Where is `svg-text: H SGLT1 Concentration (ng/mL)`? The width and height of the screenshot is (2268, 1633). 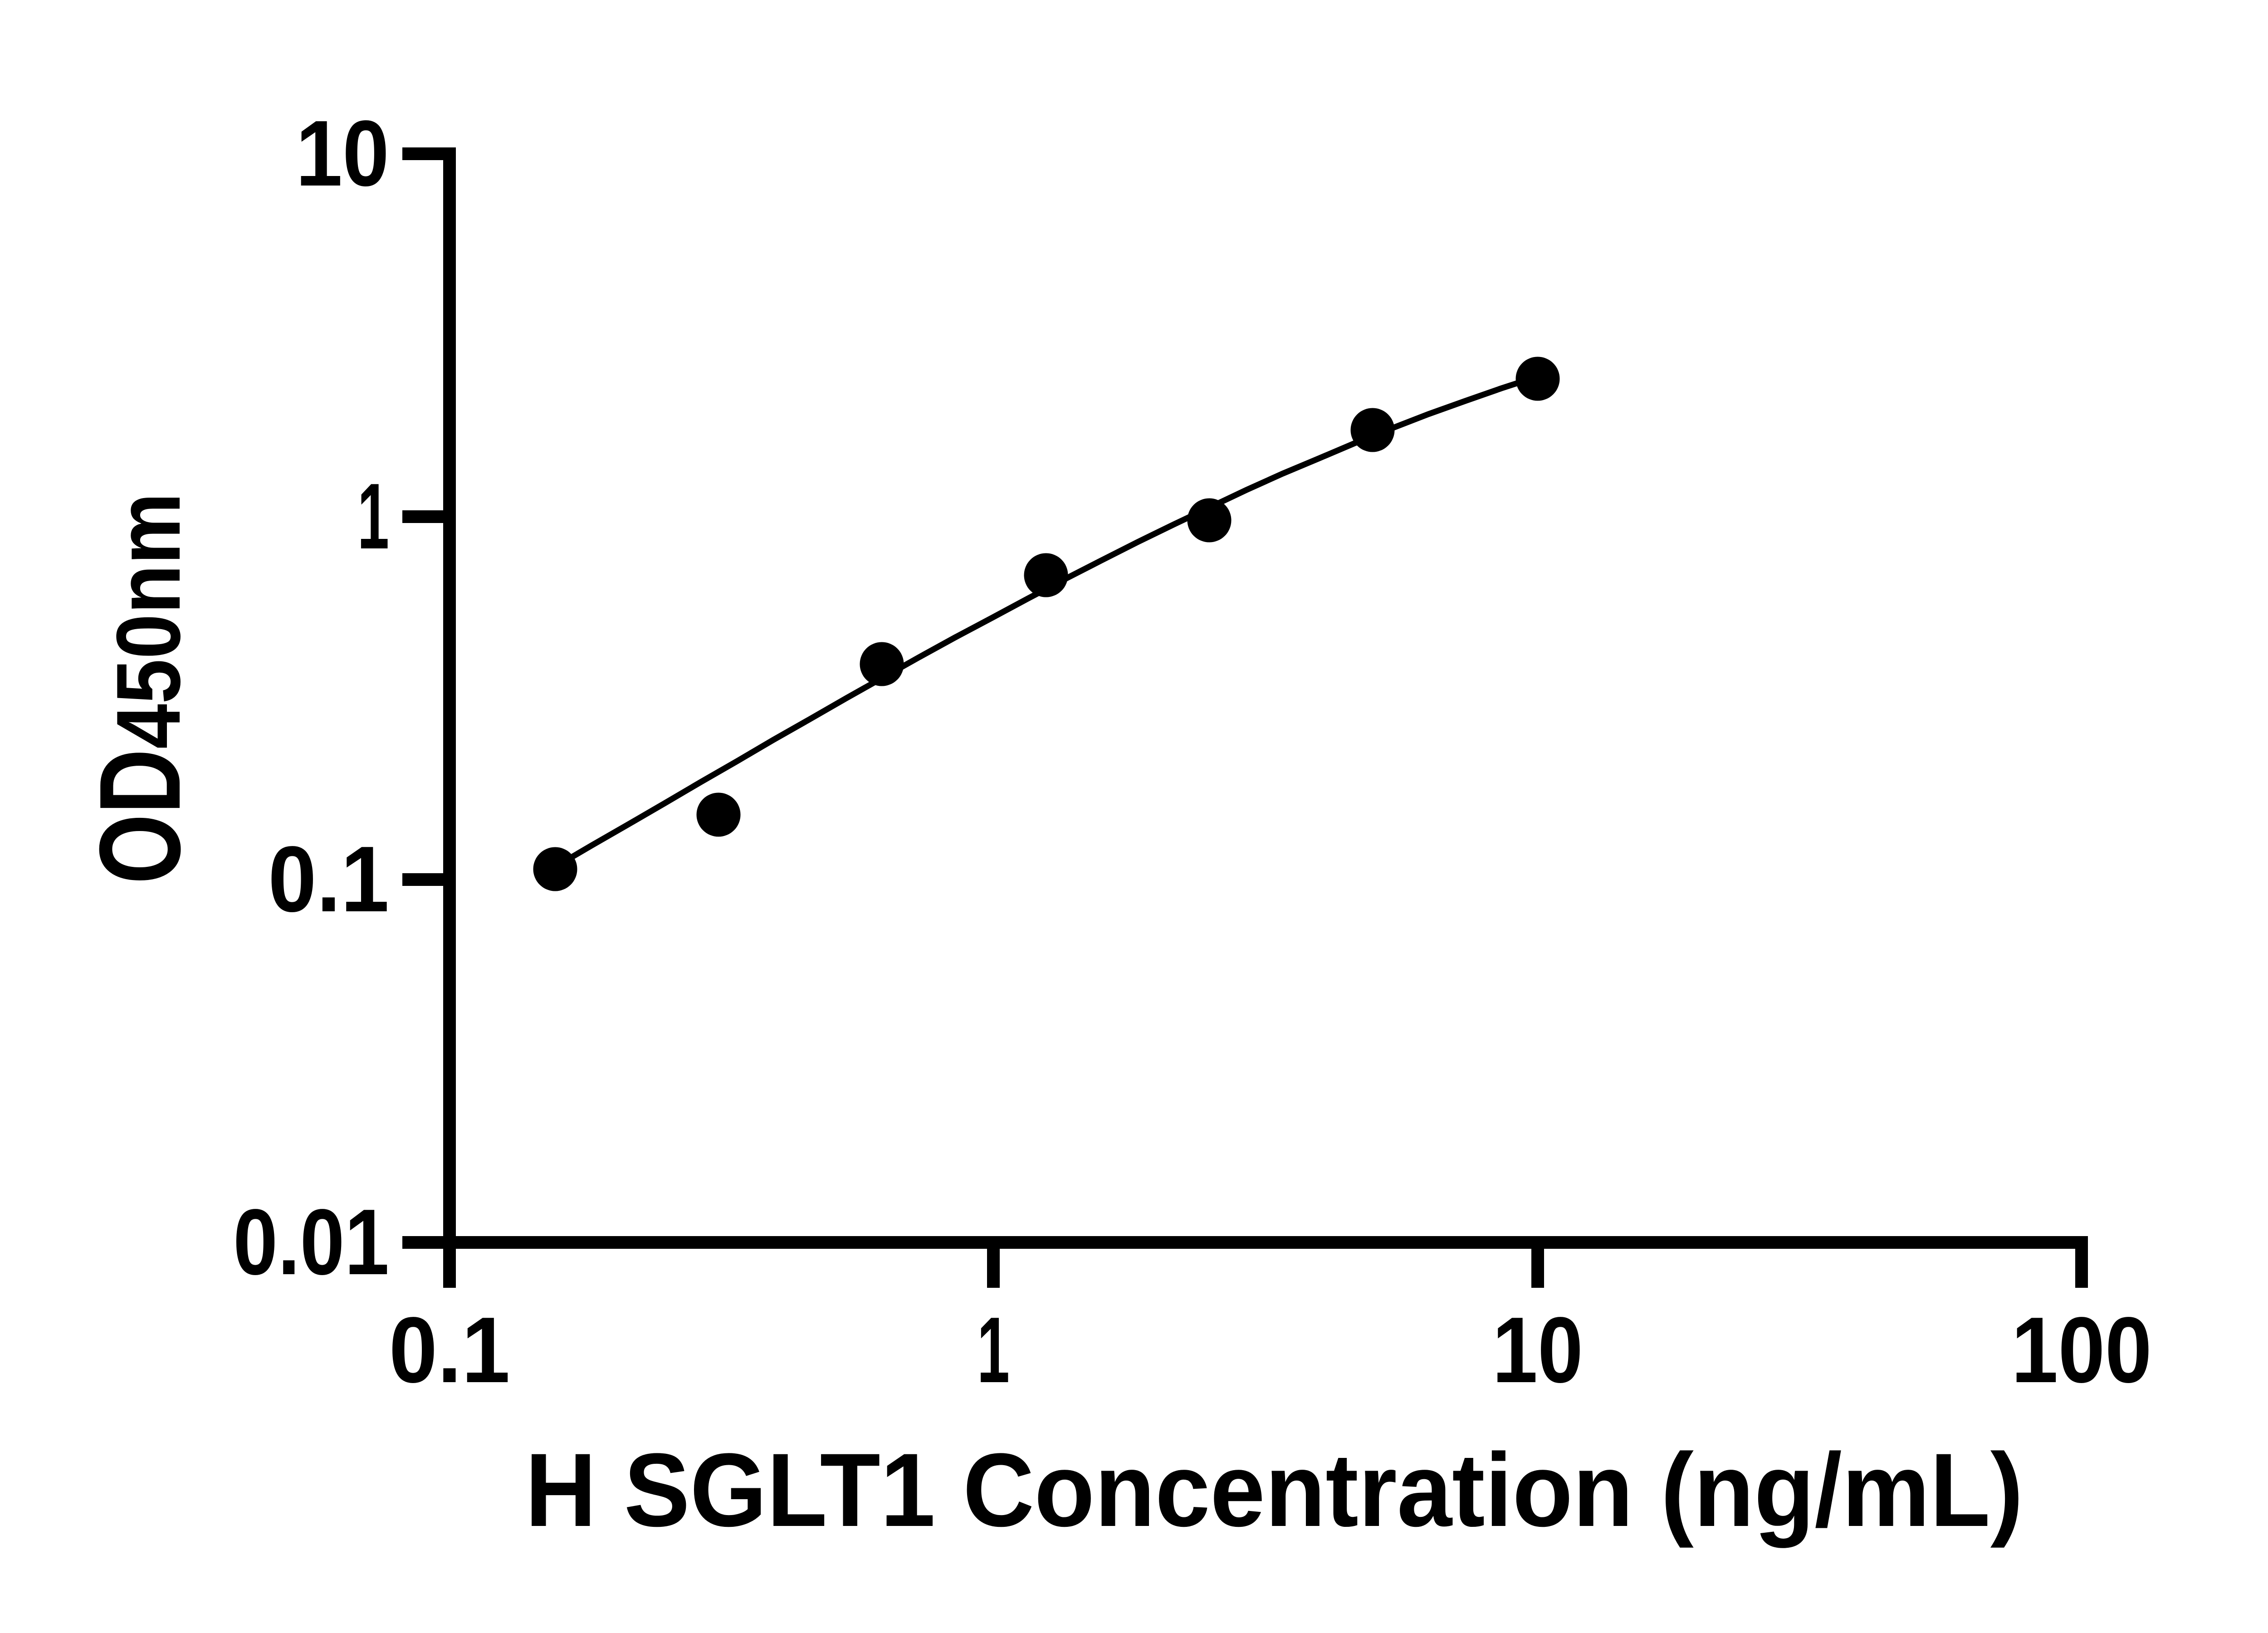 svg-text: H SGLT1 Concentration (ng/mL) is located at coordinates (1275, 1490).